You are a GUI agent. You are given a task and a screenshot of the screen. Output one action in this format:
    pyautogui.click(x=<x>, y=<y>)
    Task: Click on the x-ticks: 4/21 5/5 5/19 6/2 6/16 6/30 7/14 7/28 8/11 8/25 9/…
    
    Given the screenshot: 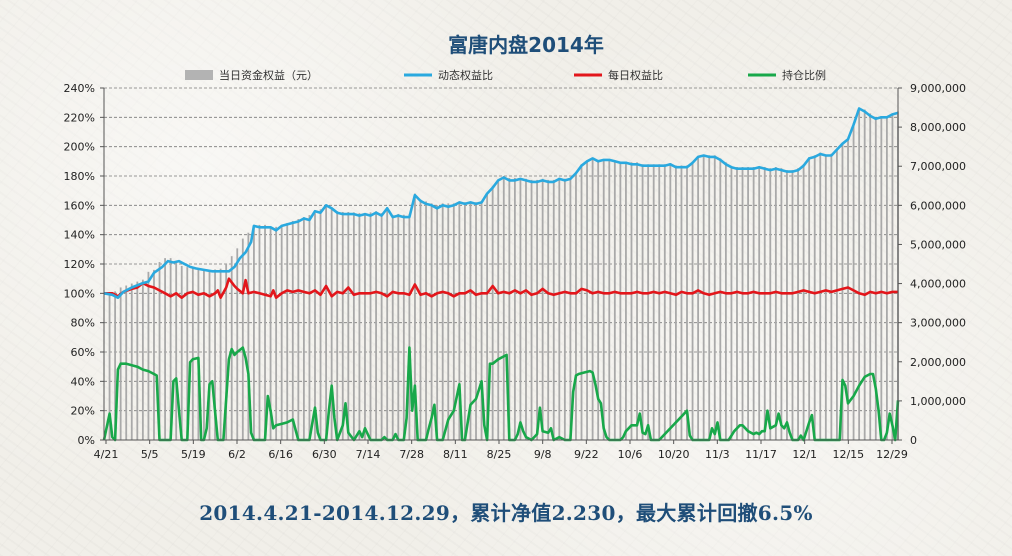 What is the action you would take?
    pyautogui.click(x=501, y=450)
    